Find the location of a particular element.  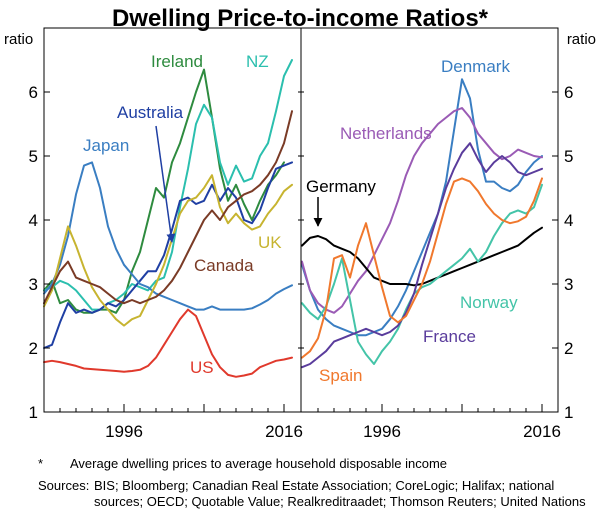

series-label-norway: Norway is located at coordinates (489, 302).